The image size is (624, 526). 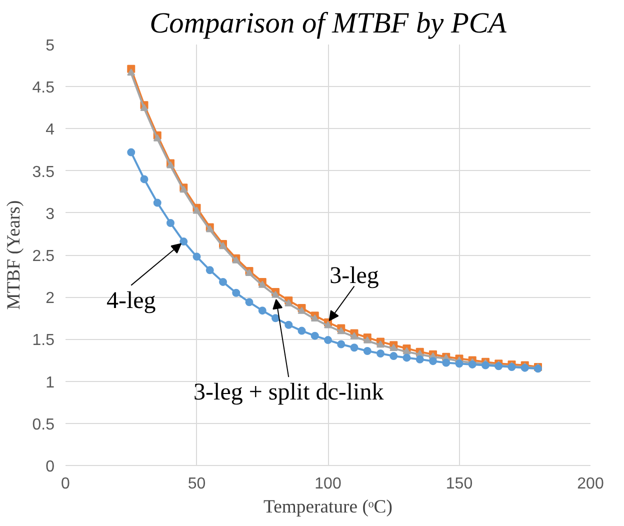 What do you see at coordinates (590, 484) in the screenshot?
I see `x-tick-label: 200` at bounding box center [590, 484].